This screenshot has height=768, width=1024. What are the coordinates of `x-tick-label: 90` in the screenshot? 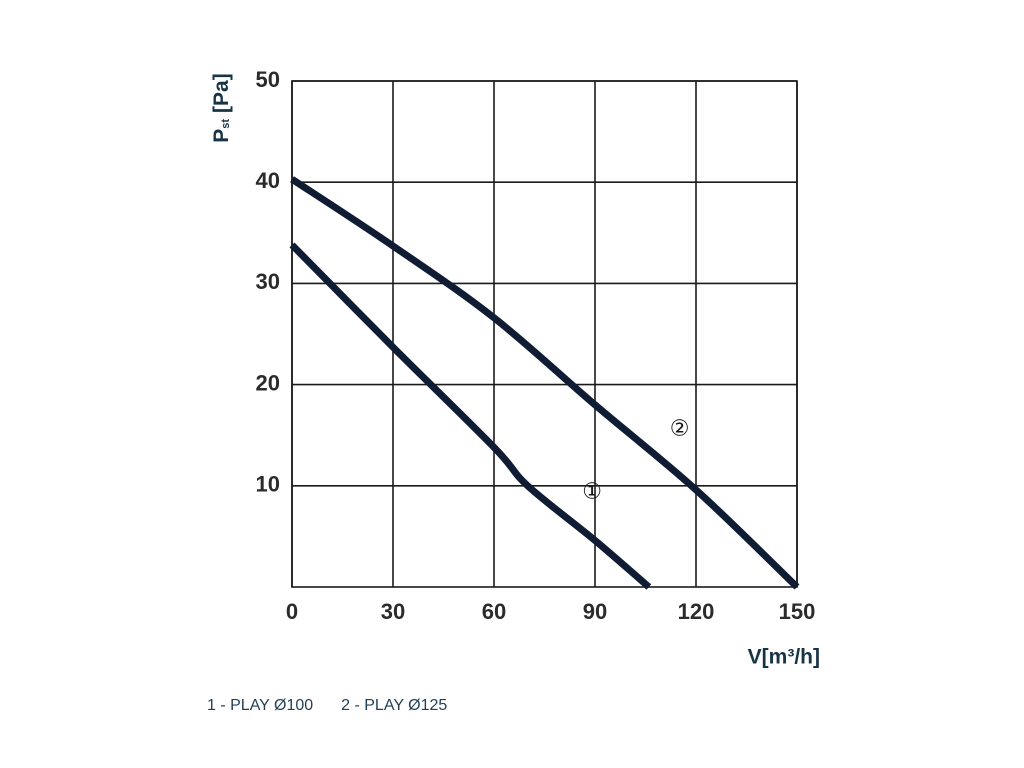 It's located at (595, 611).